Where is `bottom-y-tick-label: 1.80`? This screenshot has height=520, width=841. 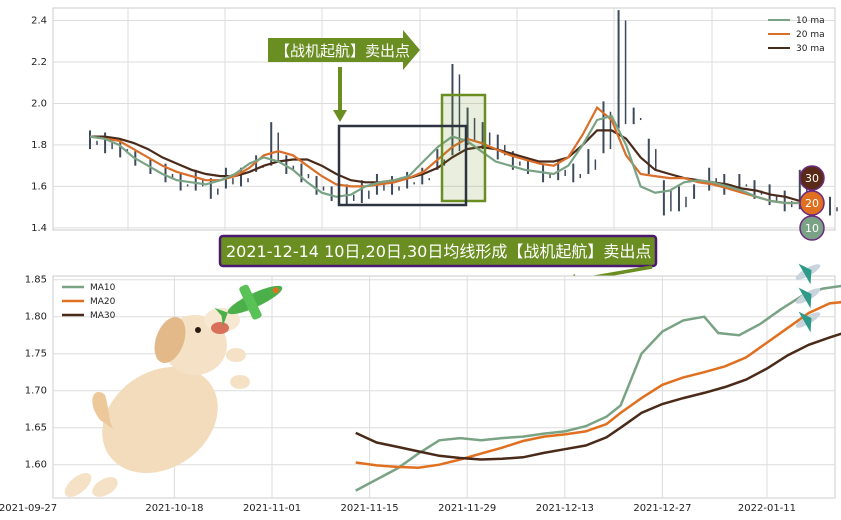 bottom-y-tick-label: 1.80 is located at coordinates (36, 317).